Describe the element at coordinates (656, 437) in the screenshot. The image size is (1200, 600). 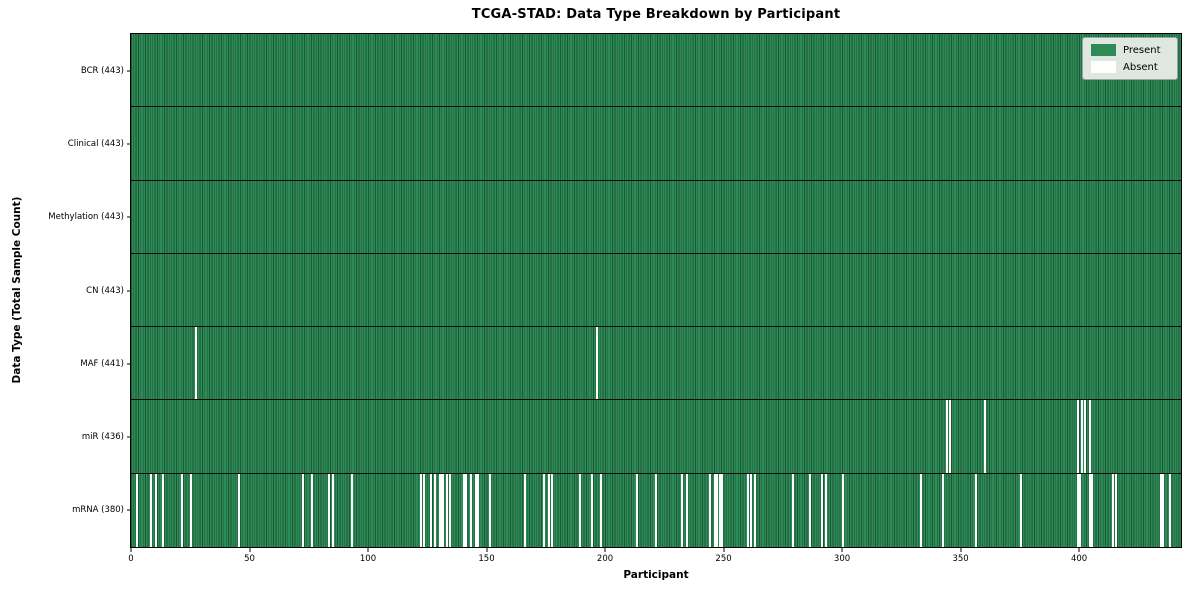
I see `heatmap-row-miR` at that location.